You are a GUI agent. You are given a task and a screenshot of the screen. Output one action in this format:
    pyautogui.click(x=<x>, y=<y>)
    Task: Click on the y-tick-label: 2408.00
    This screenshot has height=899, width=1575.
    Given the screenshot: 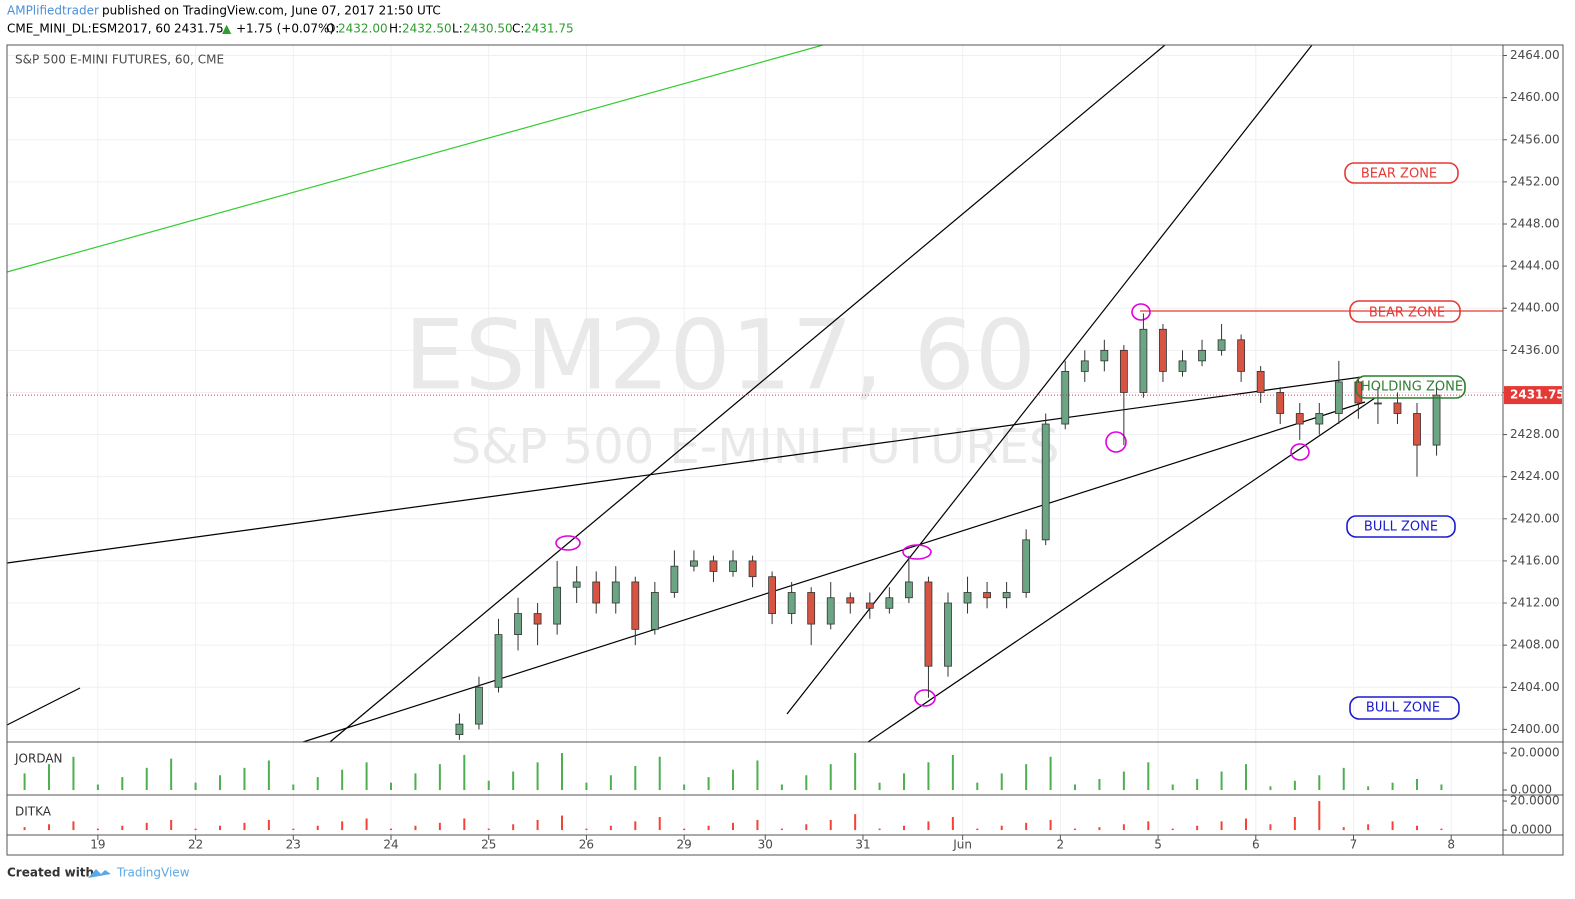 What is the action you would take?
    pyautogui.click(x=1535, y=645)
    